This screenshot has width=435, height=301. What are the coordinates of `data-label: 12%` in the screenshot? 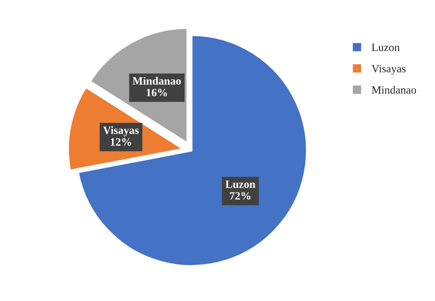 It's located at (121, 142).